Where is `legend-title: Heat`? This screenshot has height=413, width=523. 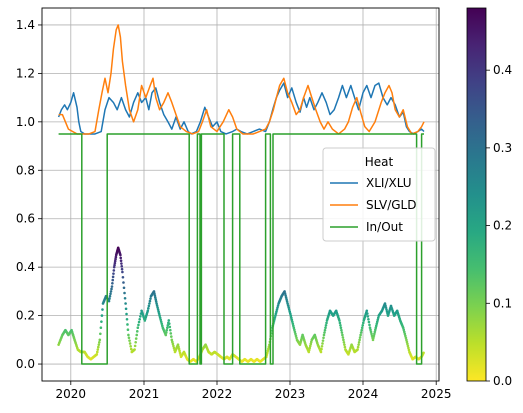 legend-title: Heat is located at coordinates (379, 162).